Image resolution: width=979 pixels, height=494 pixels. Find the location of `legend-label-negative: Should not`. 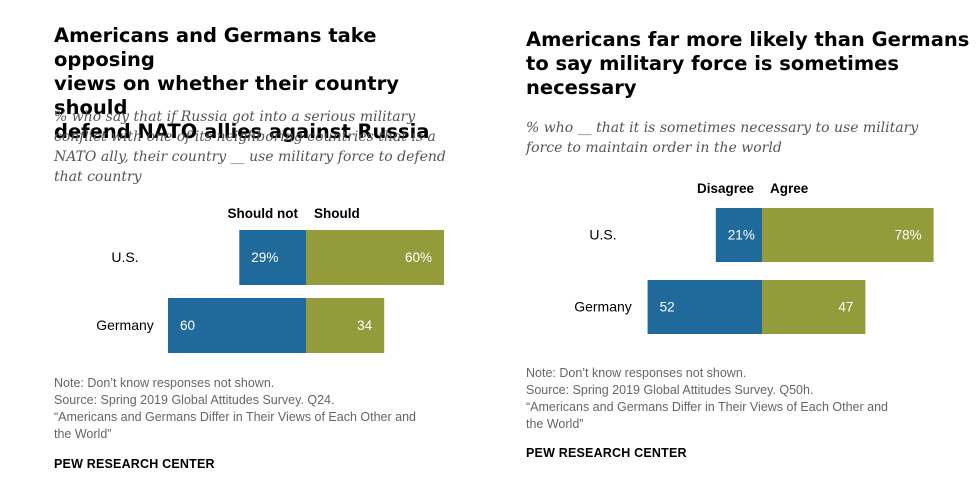

legend-label-negative: Should not is located at coordinates (263, 213).